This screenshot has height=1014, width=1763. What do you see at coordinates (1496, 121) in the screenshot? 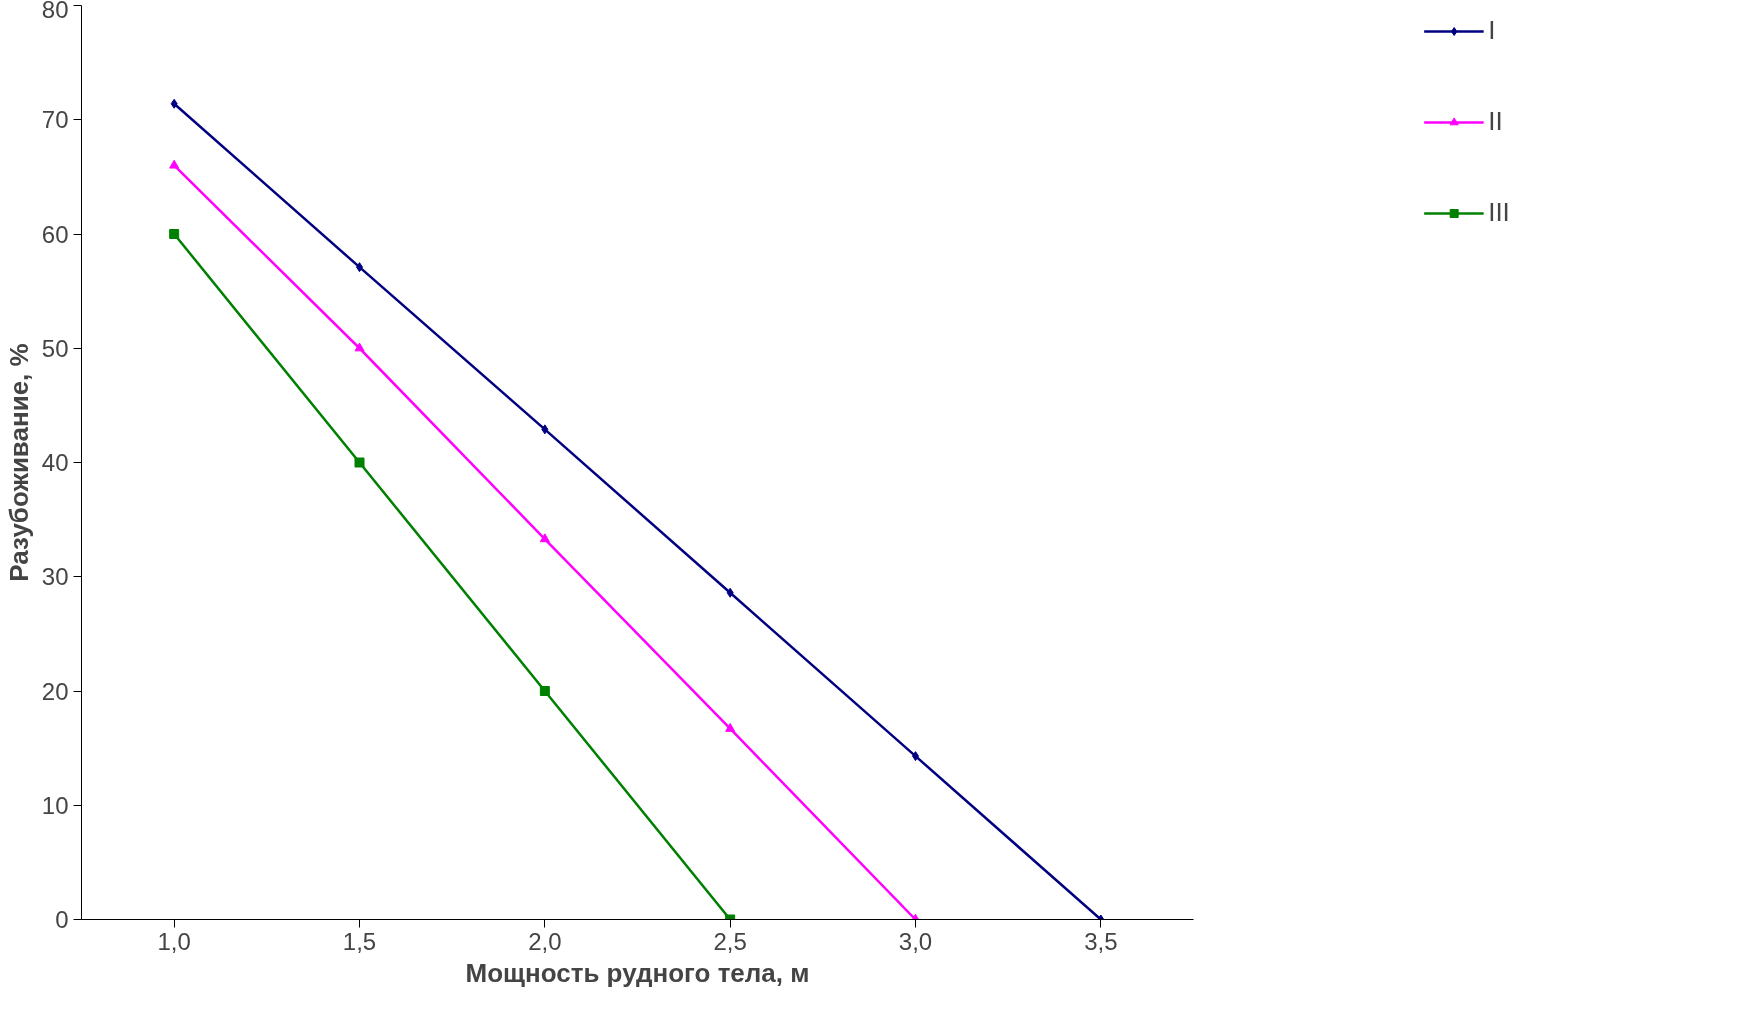
I see `legend-label: II` at bounding box center [1496, 121].